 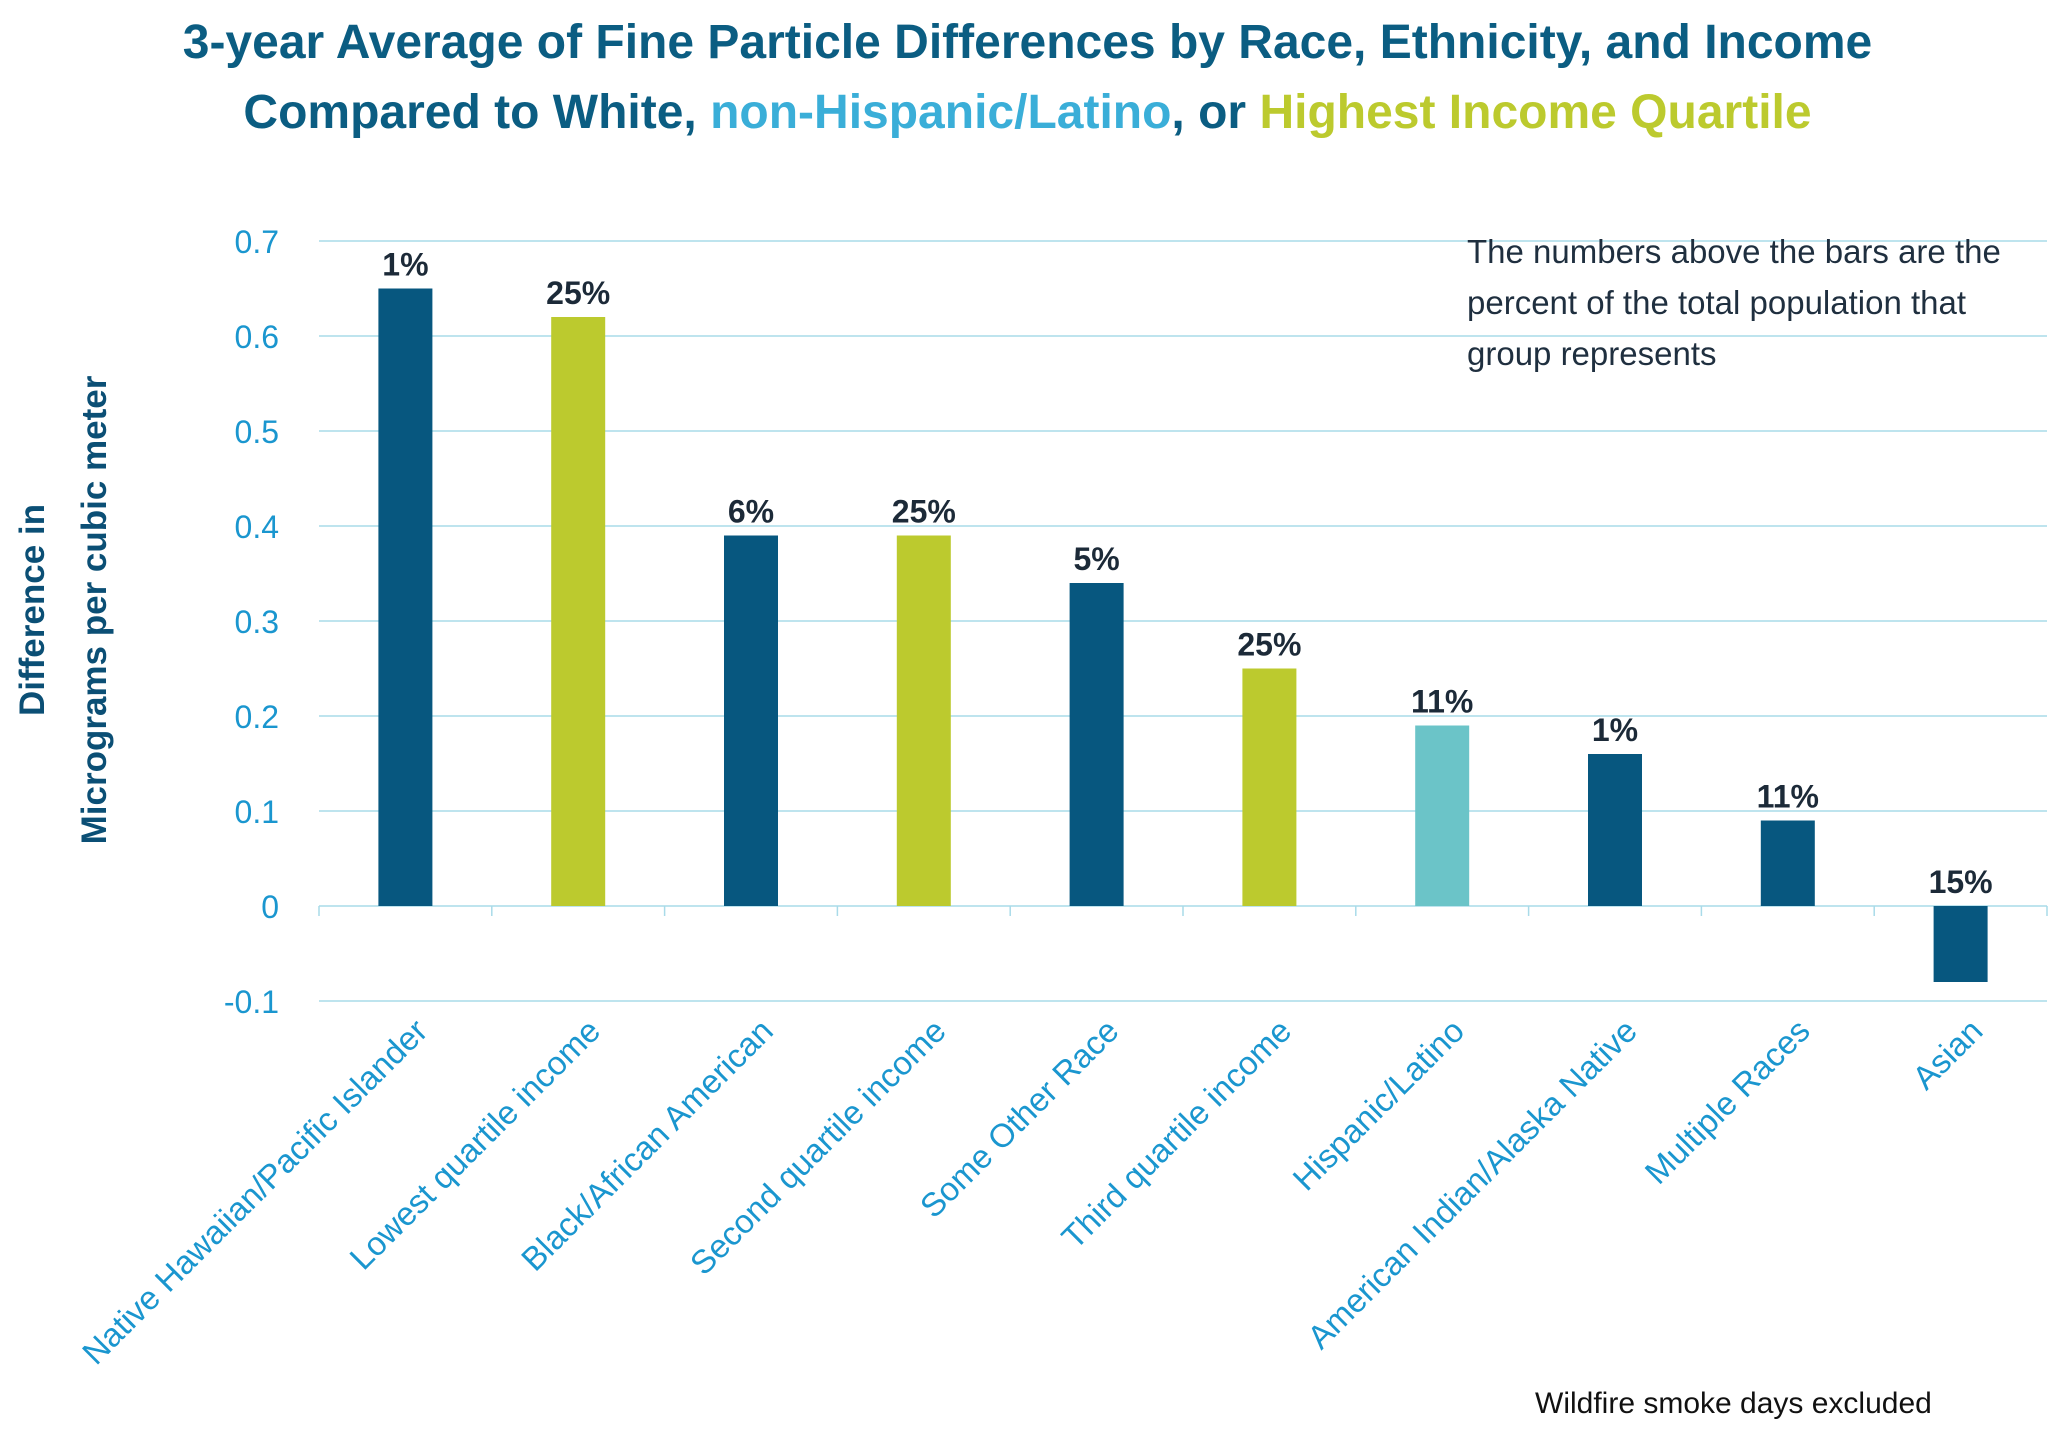 I want to click on x-tick-label: Multiple Races, so click(x=1727, y=1101).